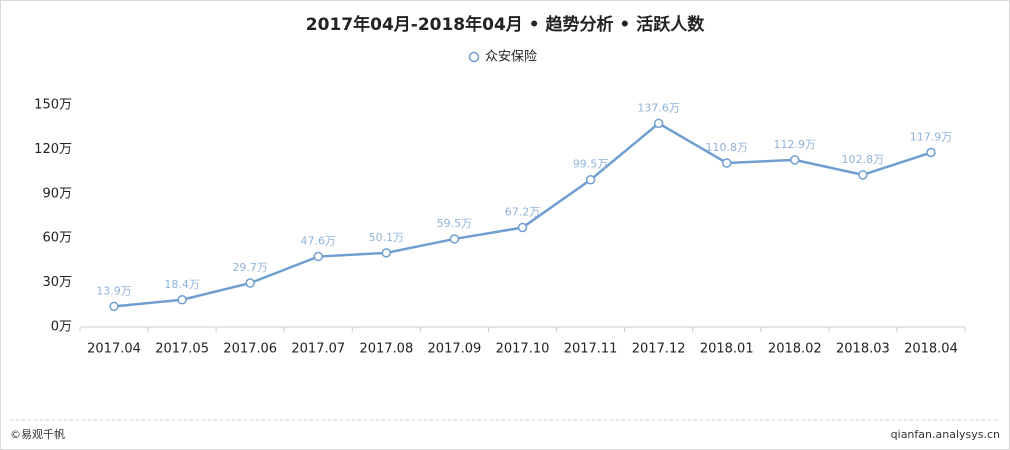  Describe the element at coordinates (57, 193) in the screenshot. I see `y-tick-label: 90万` at that location.